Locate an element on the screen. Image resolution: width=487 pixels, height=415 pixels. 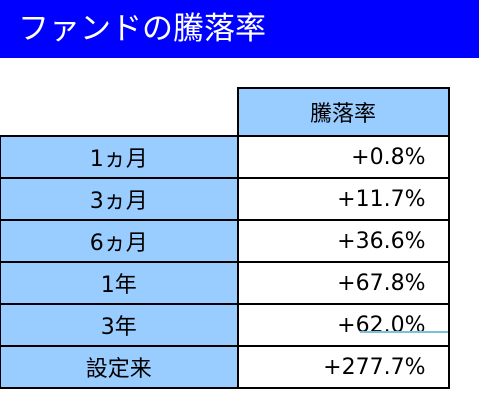
return-value: +62.0% is located at coordinates (343, 325).